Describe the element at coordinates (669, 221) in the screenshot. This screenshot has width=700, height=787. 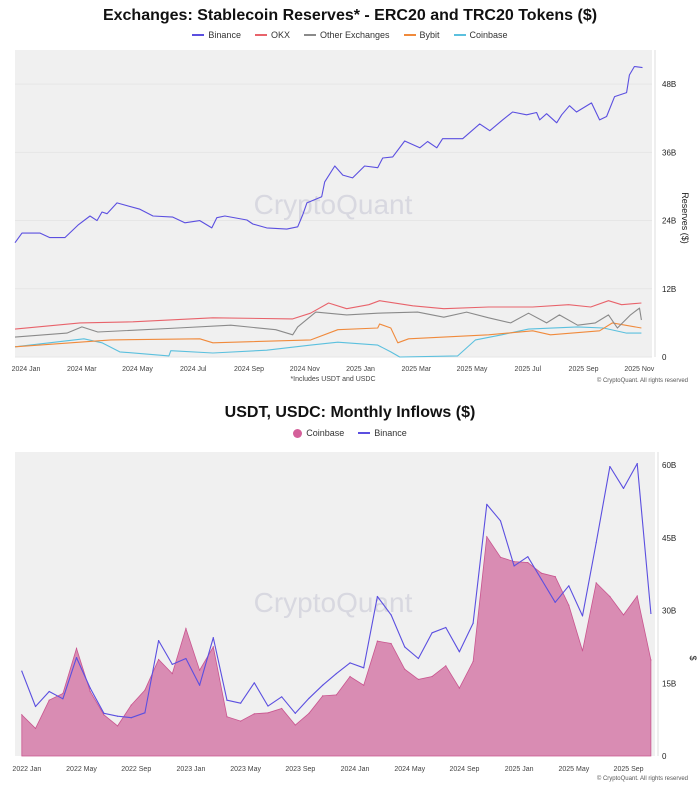
I see `y-tick-label: 24B` at that location.